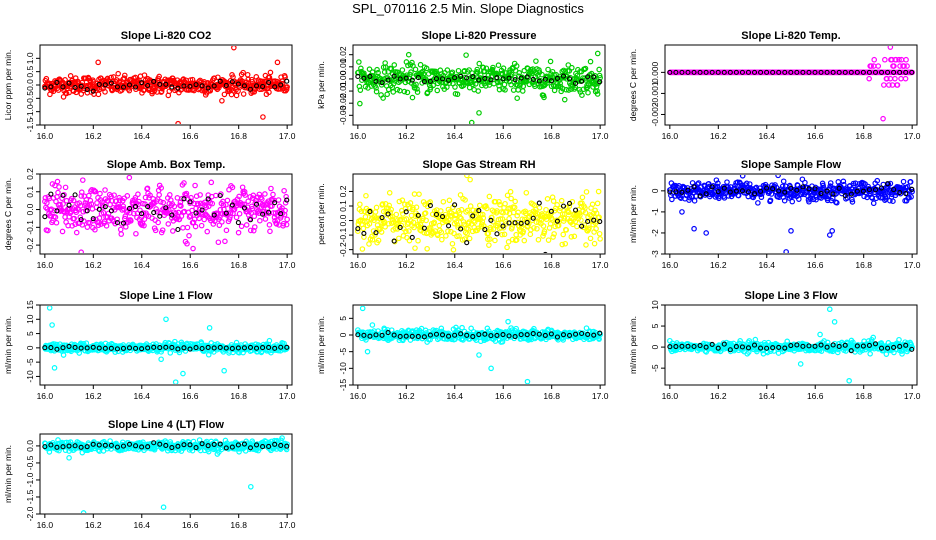 This screenshot has height=540, width=936. I want to click on x-tick-label: 16.4, so click(141, 265).